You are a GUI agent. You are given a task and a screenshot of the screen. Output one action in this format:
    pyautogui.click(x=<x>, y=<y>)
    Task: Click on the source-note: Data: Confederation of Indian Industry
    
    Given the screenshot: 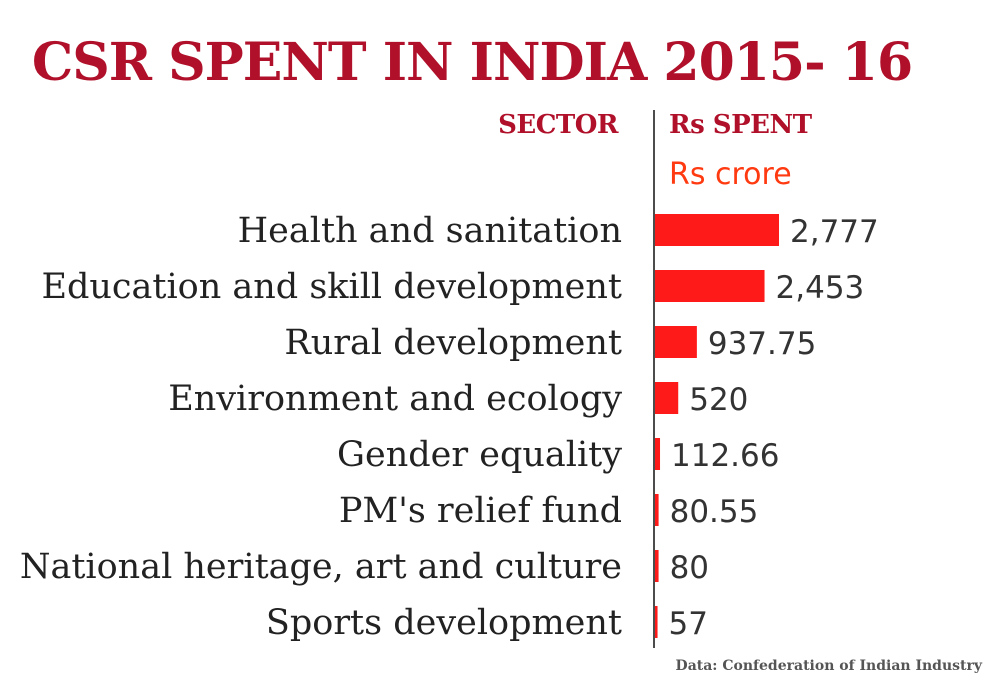 What is the action you would take?
    pyautogui.click(x=829, y=666)
    